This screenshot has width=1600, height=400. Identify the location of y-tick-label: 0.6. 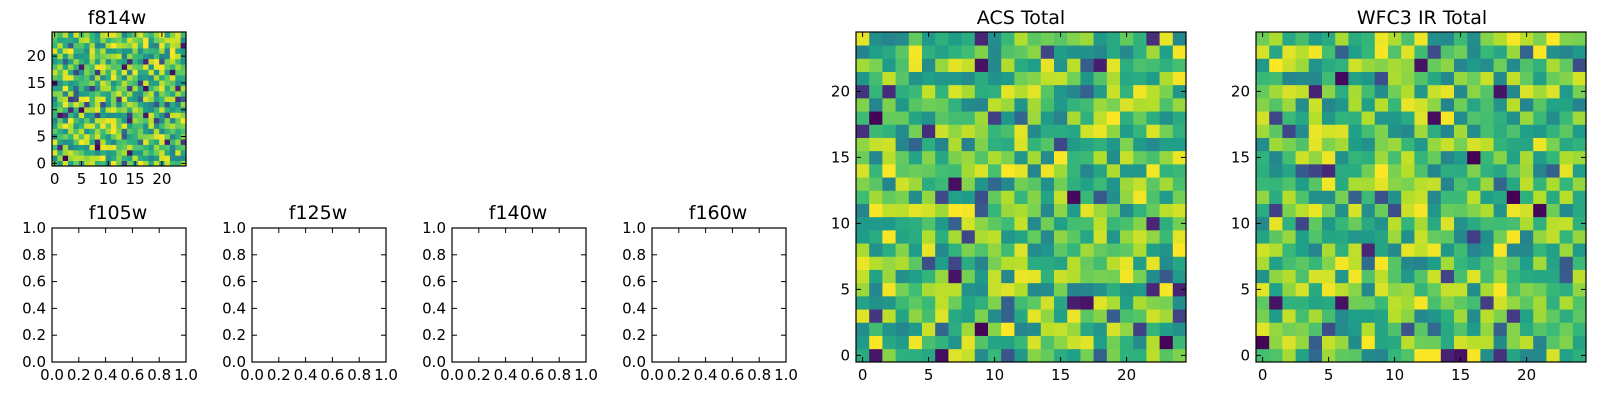
(634, 282).